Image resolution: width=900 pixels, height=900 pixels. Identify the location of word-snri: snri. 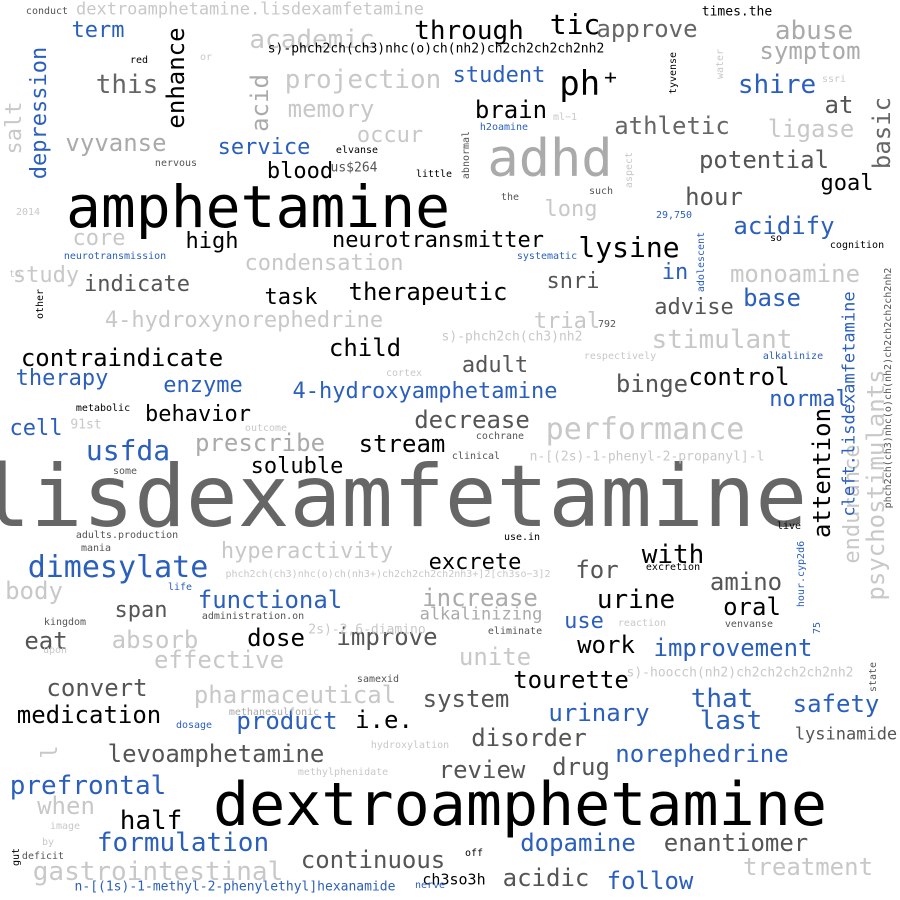
(573, 281).